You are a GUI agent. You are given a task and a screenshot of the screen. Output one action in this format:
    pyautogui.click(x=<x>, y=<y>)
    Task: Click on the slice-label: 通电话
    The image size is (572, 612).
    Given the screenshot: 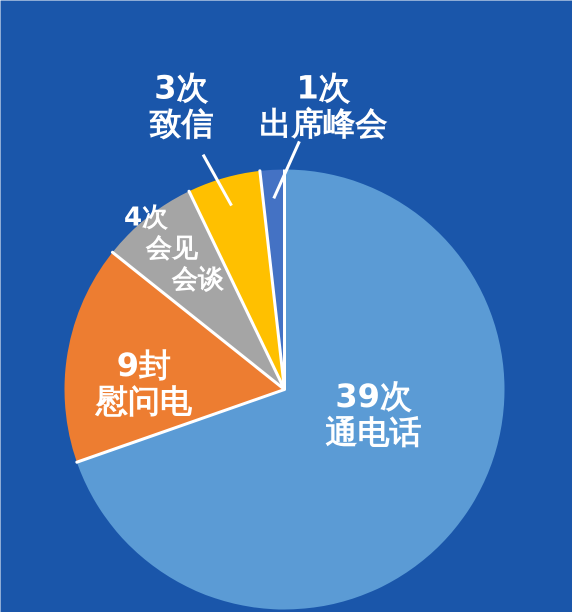 What is the action you would take?
    pyautogui.click(x=374, y=431)
    